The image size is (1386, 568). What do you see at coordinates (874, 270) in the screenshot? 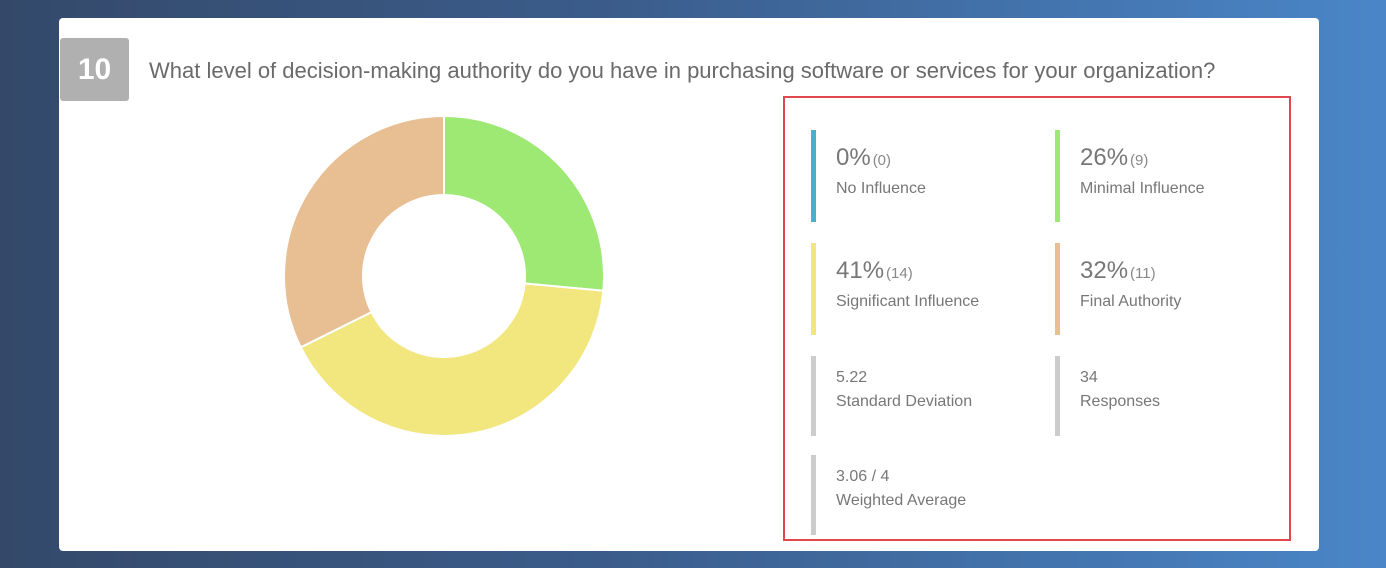
I see `stat-percent: 41% (14)` at bounding box center [874, 270].